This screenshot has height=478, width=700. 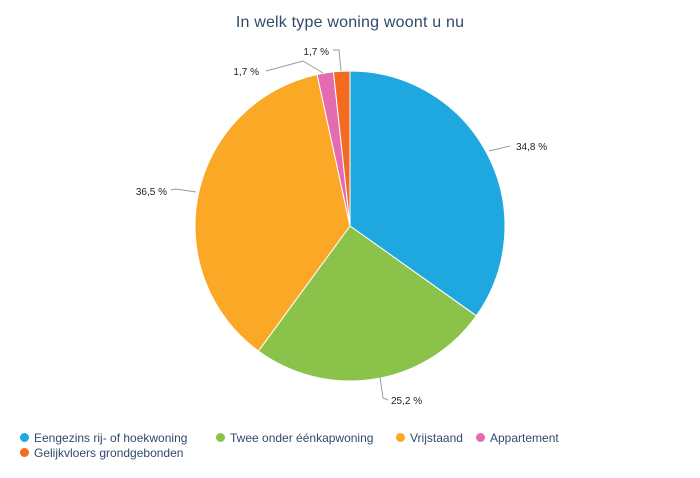 What do you see at coordinates (341, 148) in the screenshot?
I see `pie-slice-gelijkvloers` at bounding box center [341, 148].